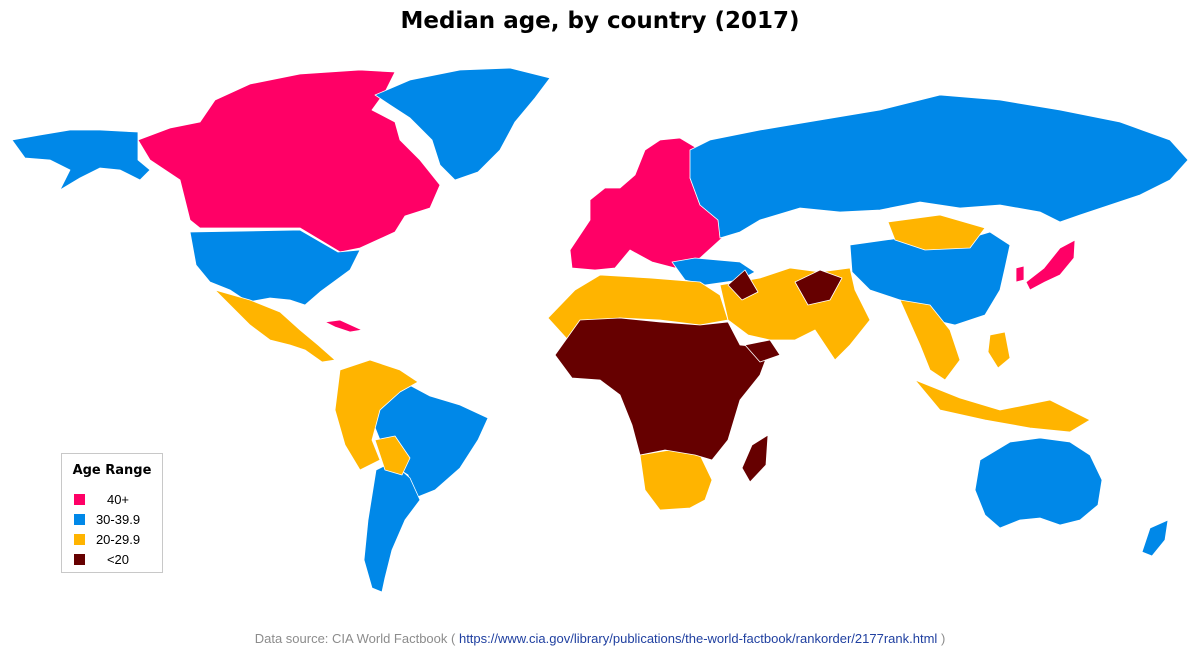 The width and height of the screenshot is (1200, 650). Describe the element at coordinates (936, 232) in the screenshot. I see `region-mongolia` at that location.